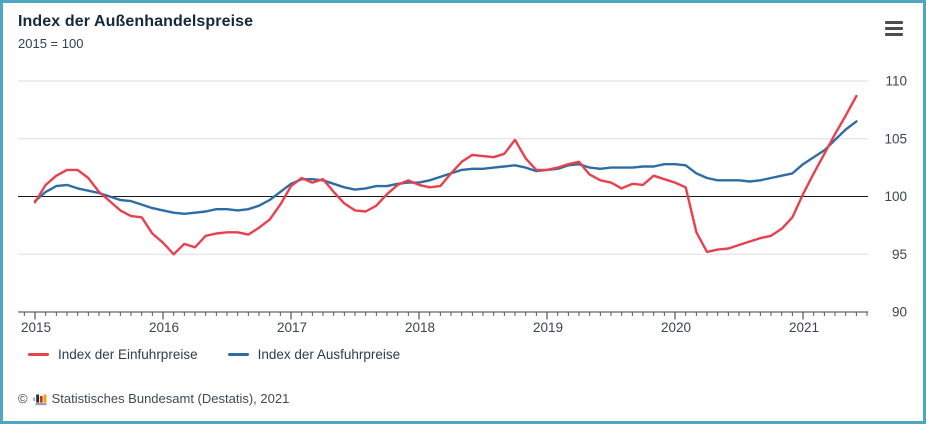 The height and width of the screenshot is (424, 926). Describe the element at coordinates (292, 327) in the screenshot. I see `x-axis-label: 2017` at that location.